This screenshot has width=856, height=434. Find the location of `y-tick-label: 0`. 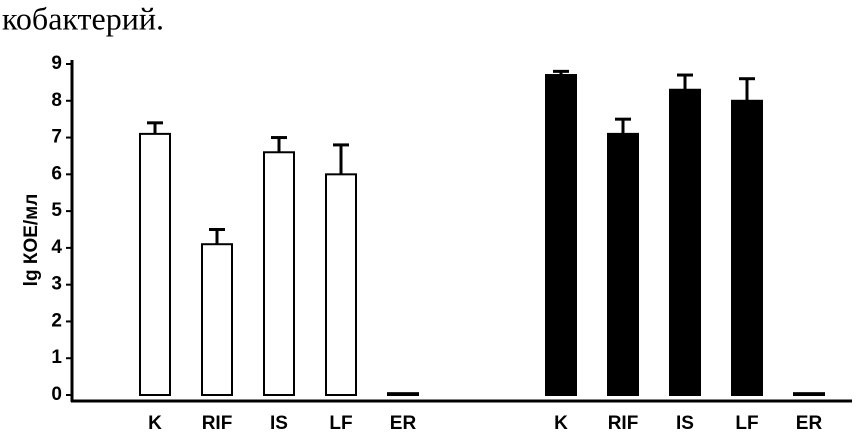

y-tick-label: 0 is located at coordinates (56, 394).